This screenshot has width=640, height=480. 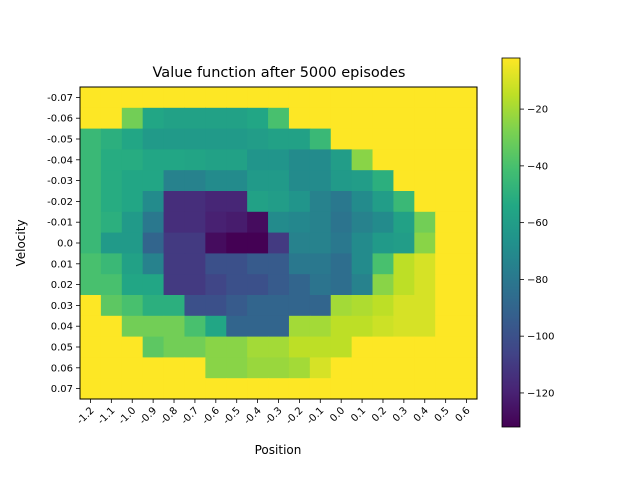 I want to click on colorbar: −120 −100 −80 −60 −40 −20, so click(x=527, y=242).